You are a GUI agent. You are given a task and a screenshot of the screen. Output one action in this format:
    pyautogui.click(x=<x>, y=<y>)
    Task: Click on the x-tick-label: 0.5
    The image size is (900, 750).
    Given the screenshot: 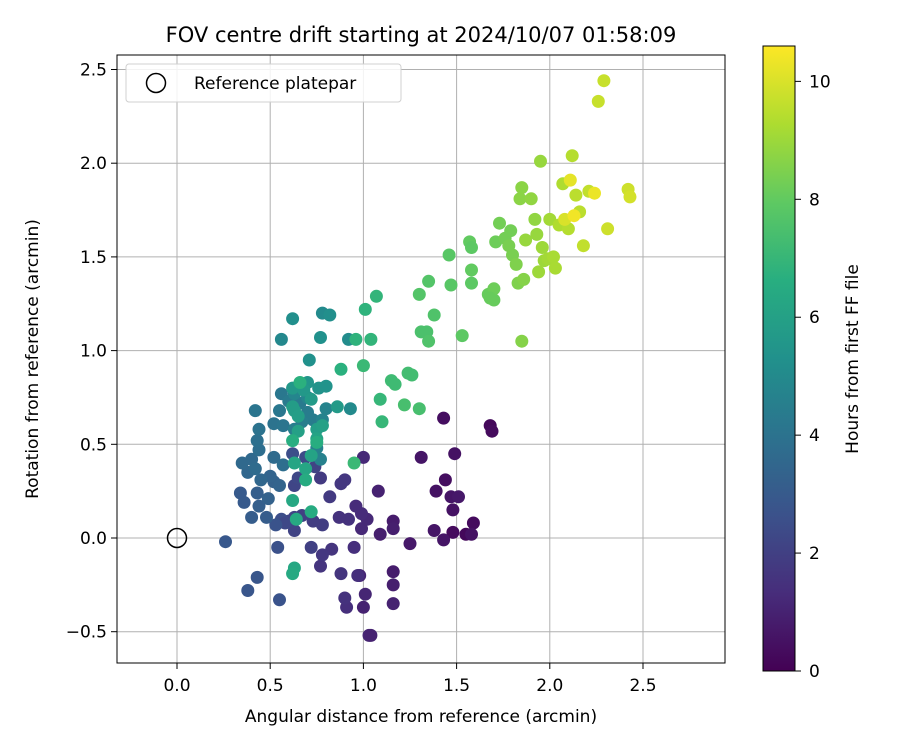 What is the action you would take?
    pyautogui.click(x=270, y=686)
    